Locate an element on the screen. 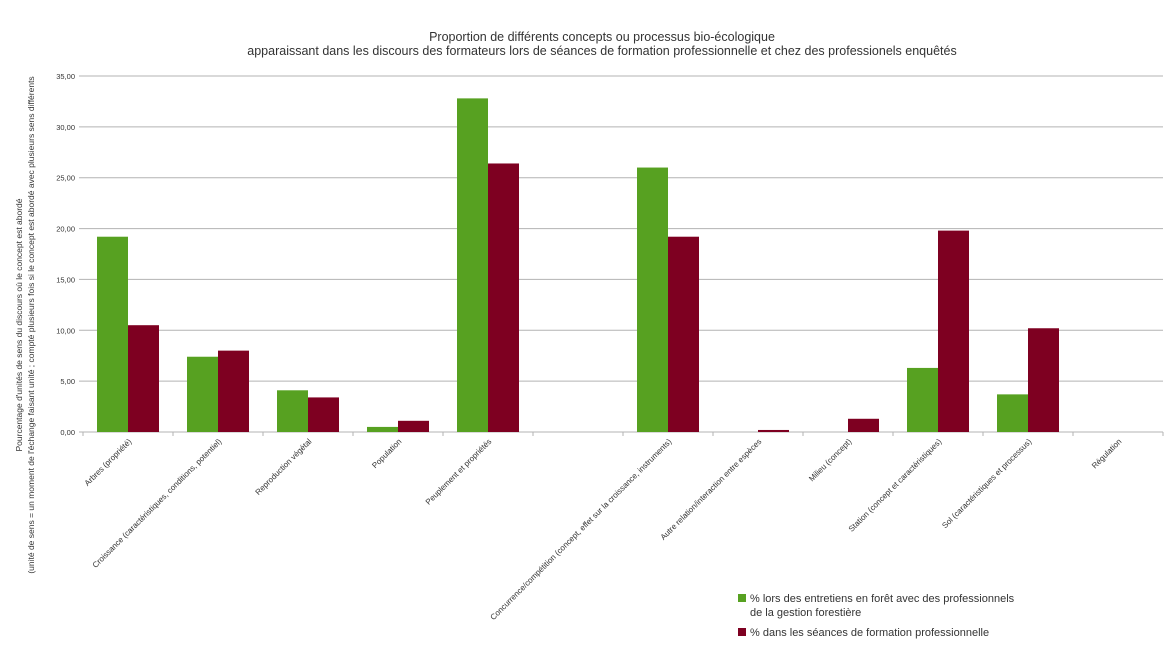  y-tick-label: 5,00 is located at coordinates (67, 381).